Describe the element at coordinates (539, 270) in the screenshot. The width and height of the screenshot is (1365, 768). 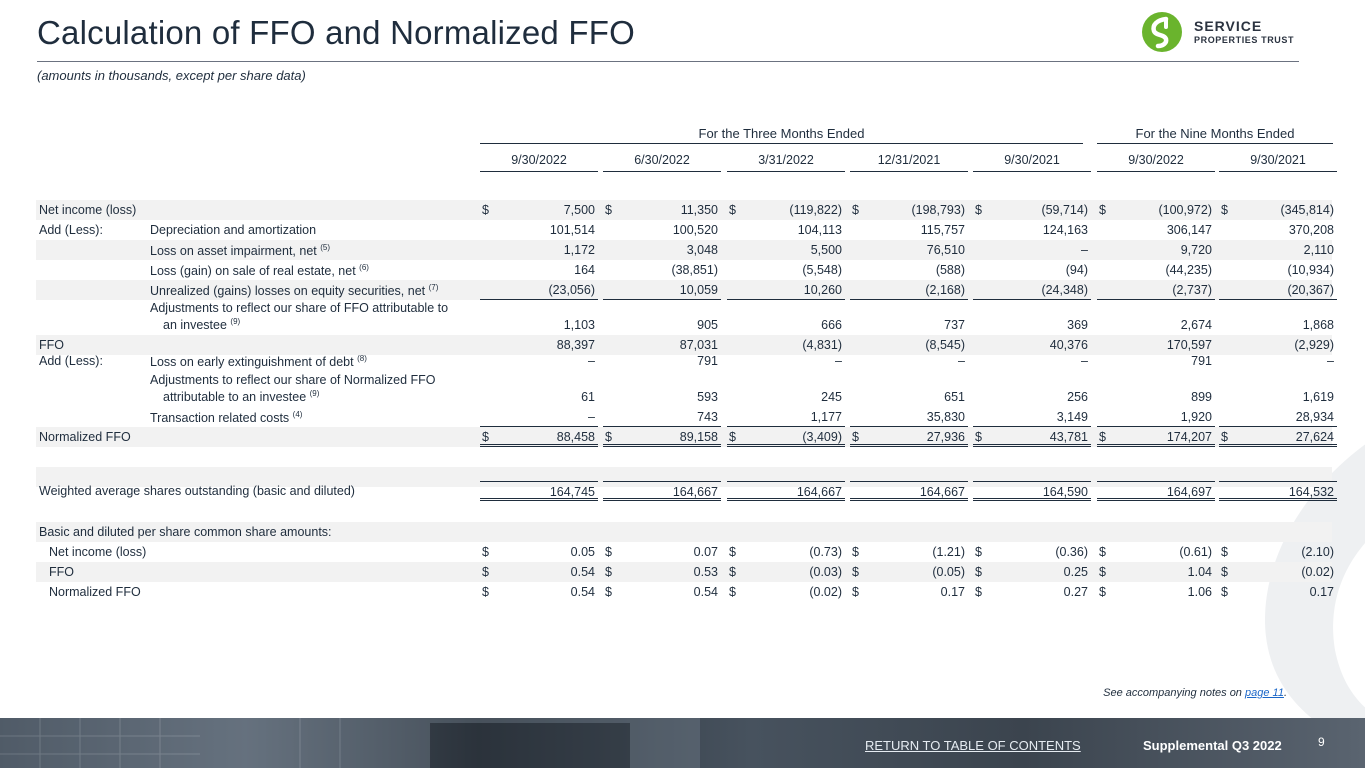
I see `table-cell: 164` at that location.